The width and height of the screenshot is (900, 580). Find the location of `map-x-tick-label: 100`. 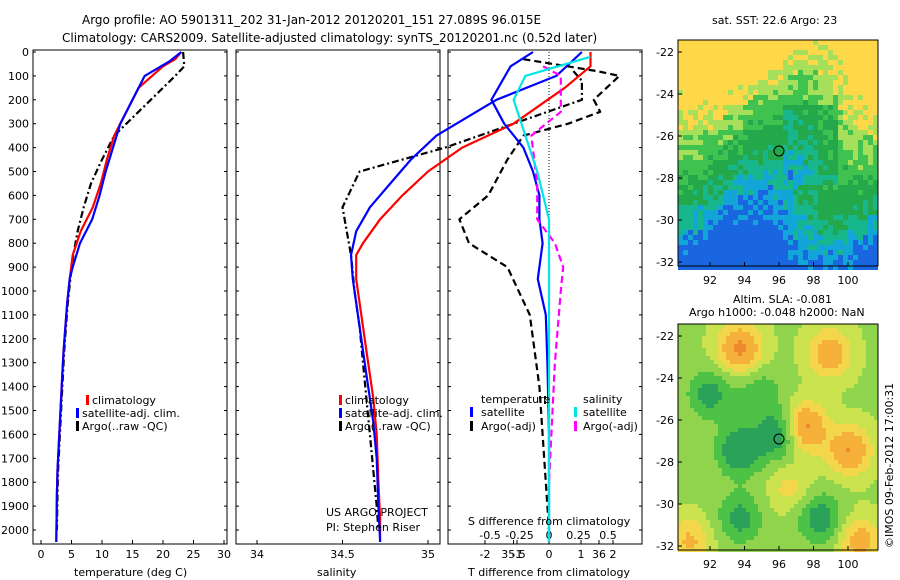

map-x-tick-label: 100 is located at coordinates (848, 564).